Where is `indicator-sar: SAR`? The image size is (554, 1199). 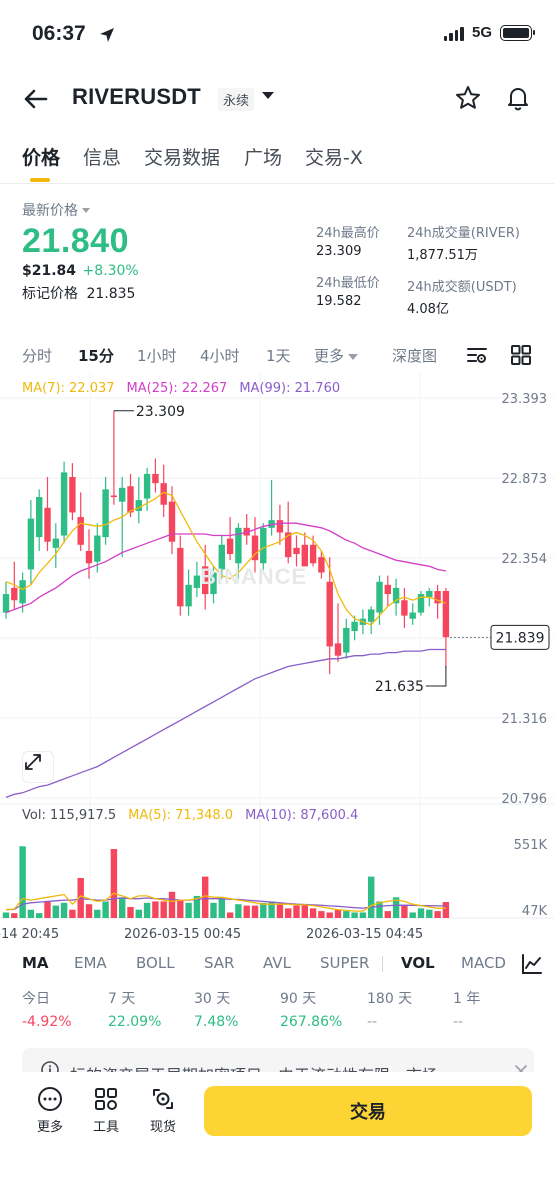
indicator-sar: SAR is located at coordinates (219, 963).